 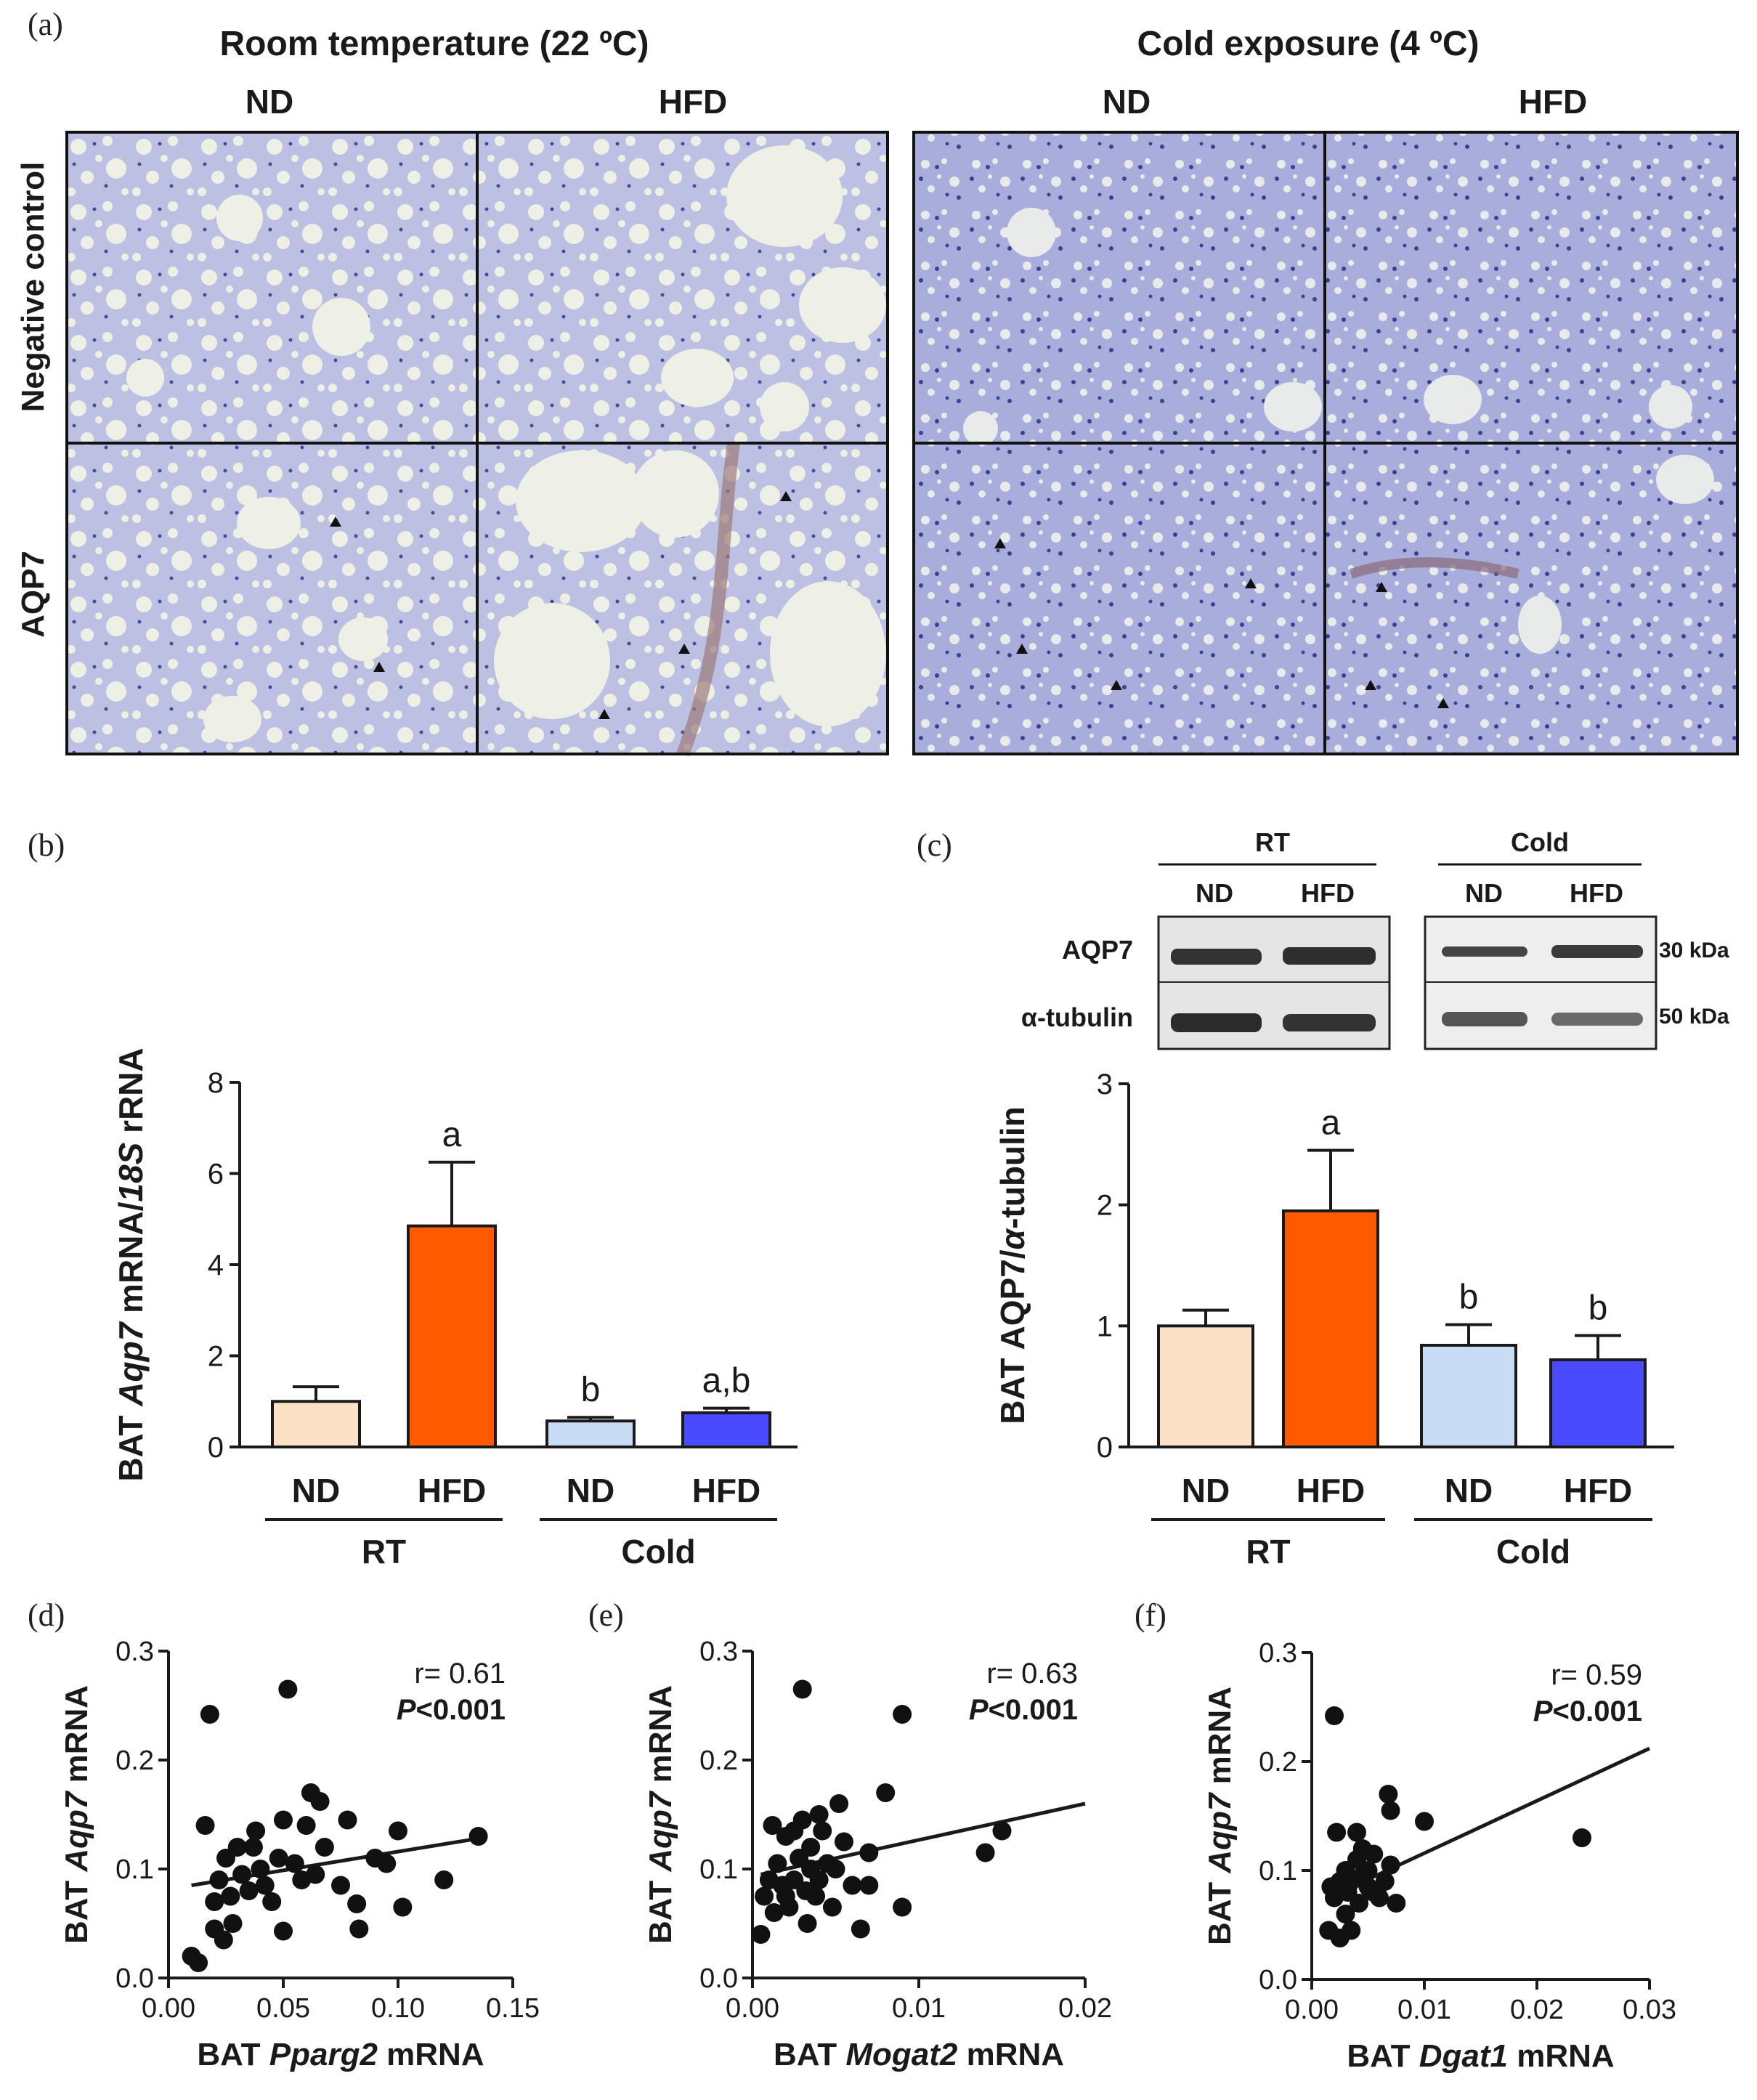 I want to click on group-label-cold: Cold, so click(x=658, y=1552).